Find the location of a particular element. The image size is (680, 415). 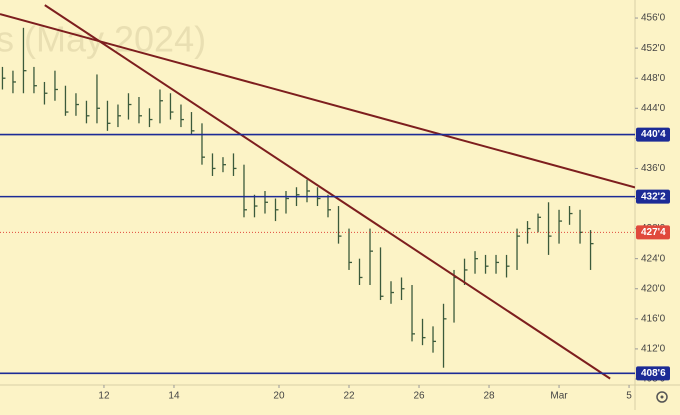

watermark: s (May 2024) is located at coordinates (103, 39).